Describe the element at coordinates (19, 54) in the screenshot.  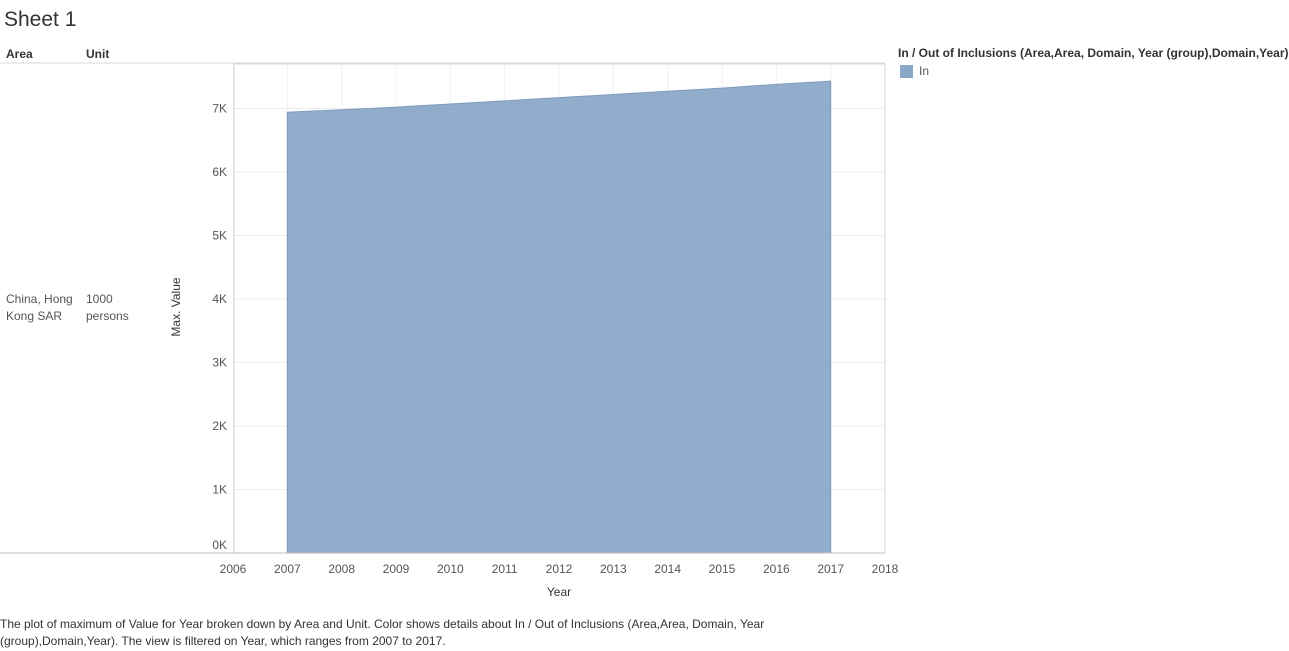
I see `area-column-header: Area` at that location.